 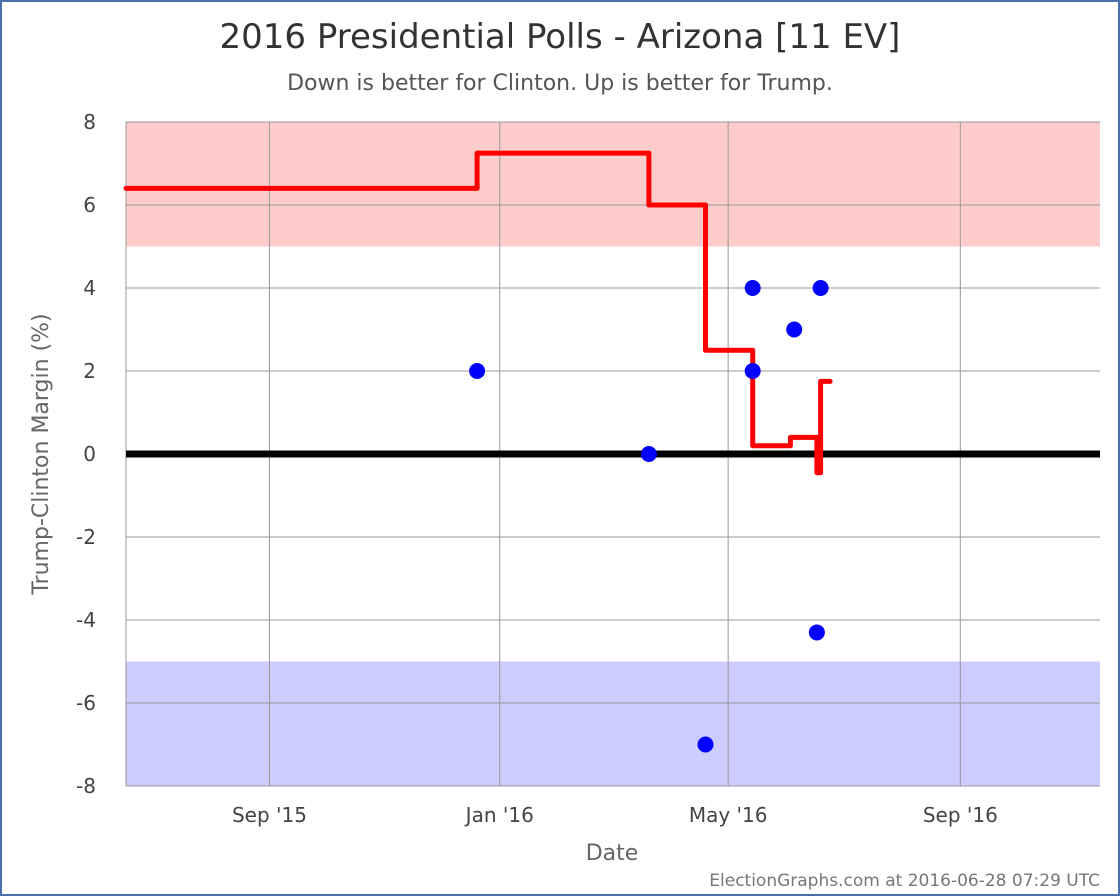 I want to click on y-tick-label: 2, so click(x=89, y=371).